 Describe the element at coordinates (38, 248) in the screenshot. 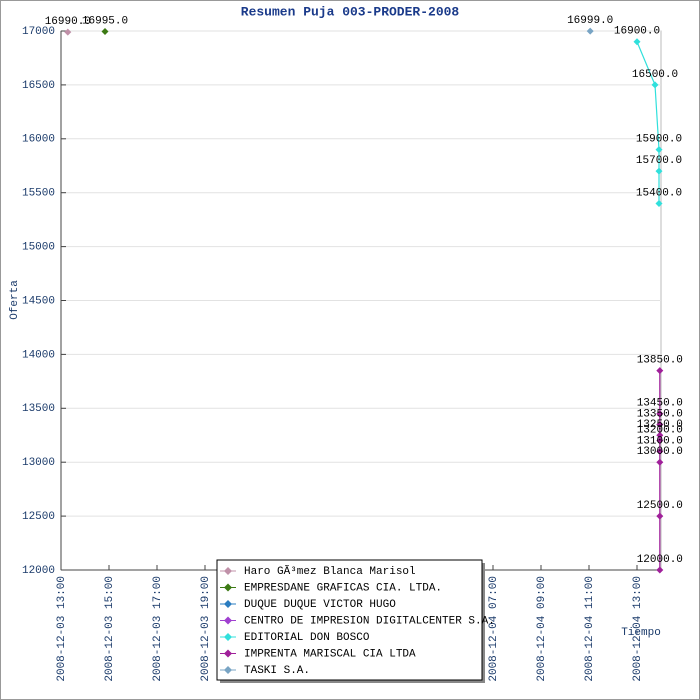

I see `y-tick-label: 15000` at that location.